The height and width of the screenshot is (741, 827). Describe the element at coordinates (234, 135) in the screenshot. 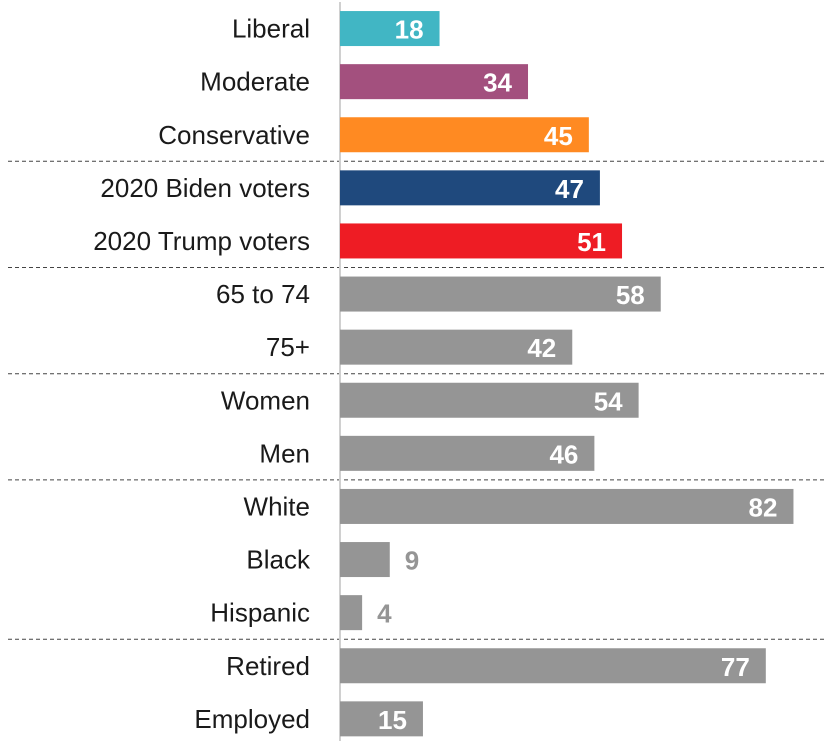

I see `category-label: Conservative` at that location.